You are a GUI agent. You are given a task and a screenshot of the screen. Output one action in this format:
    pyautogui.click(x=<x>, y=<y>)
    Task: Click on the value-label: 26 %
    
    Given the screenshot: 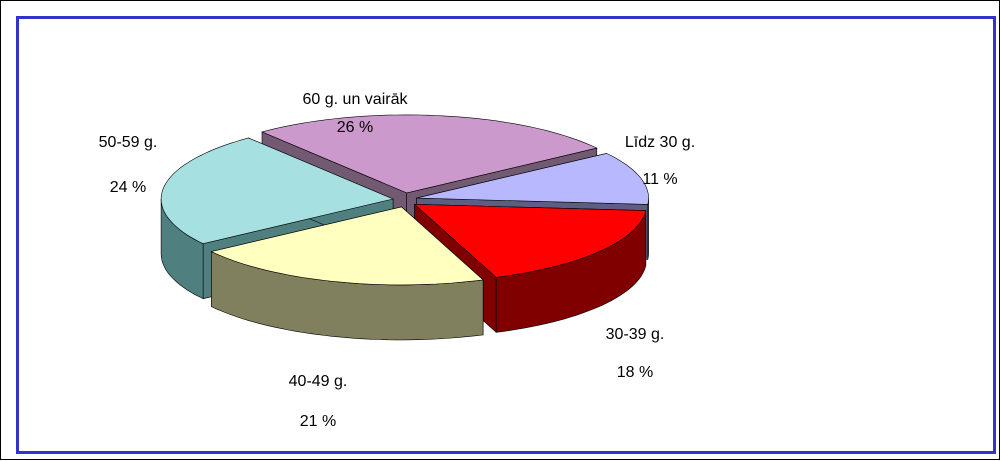 What is the action you would take?
    pyautogui.click(x=355, y=127)
    